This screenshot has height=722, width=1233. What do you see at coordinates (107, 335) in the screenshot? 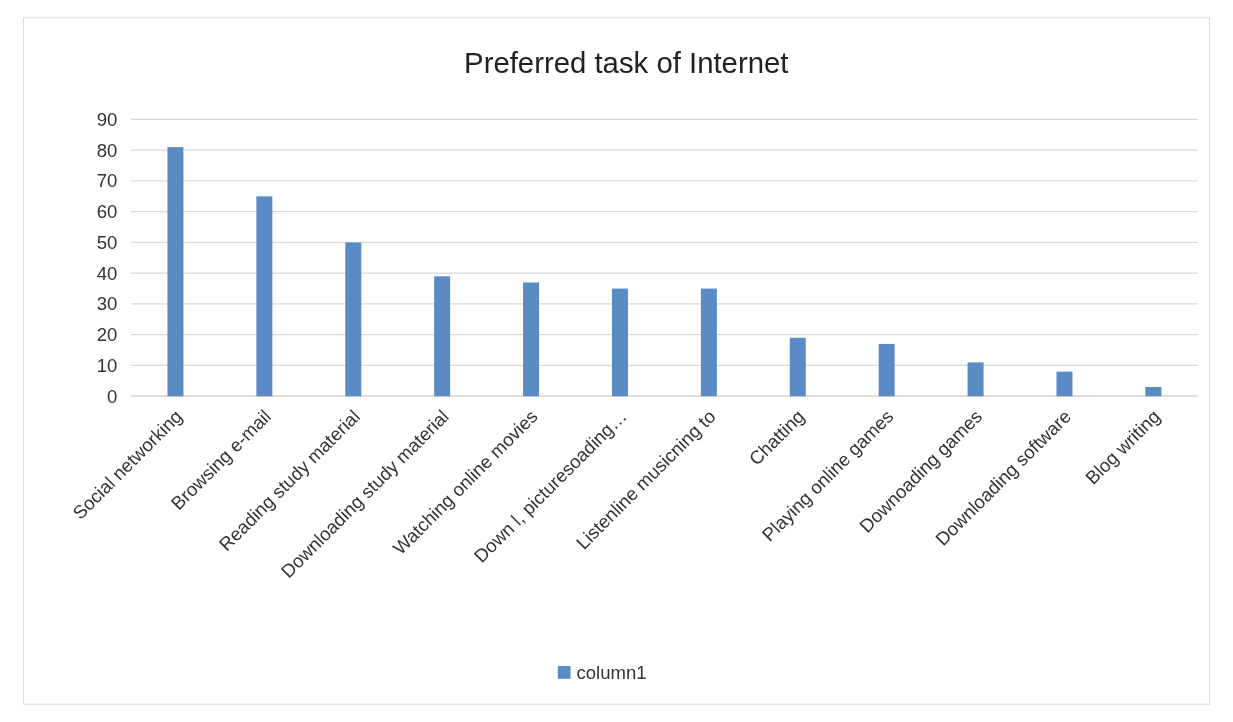
I see `y-tick-label: 20` at bounding box center [107, 335].